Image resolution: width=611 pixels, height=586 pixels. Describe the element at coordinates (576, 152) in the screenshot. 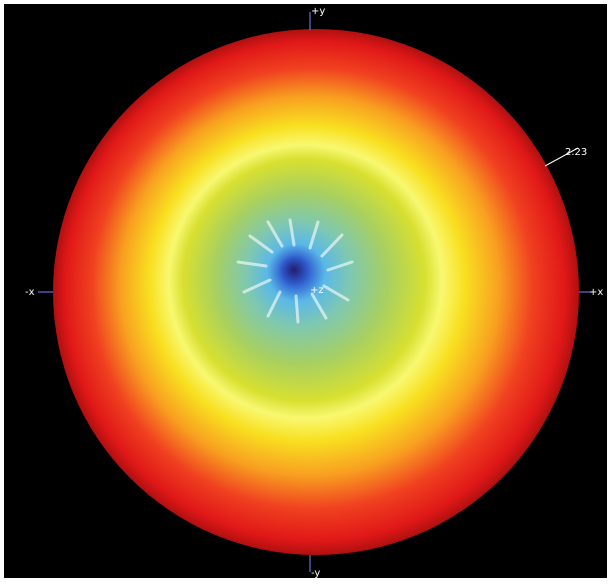

I see `annotation: 2.23` at that location.